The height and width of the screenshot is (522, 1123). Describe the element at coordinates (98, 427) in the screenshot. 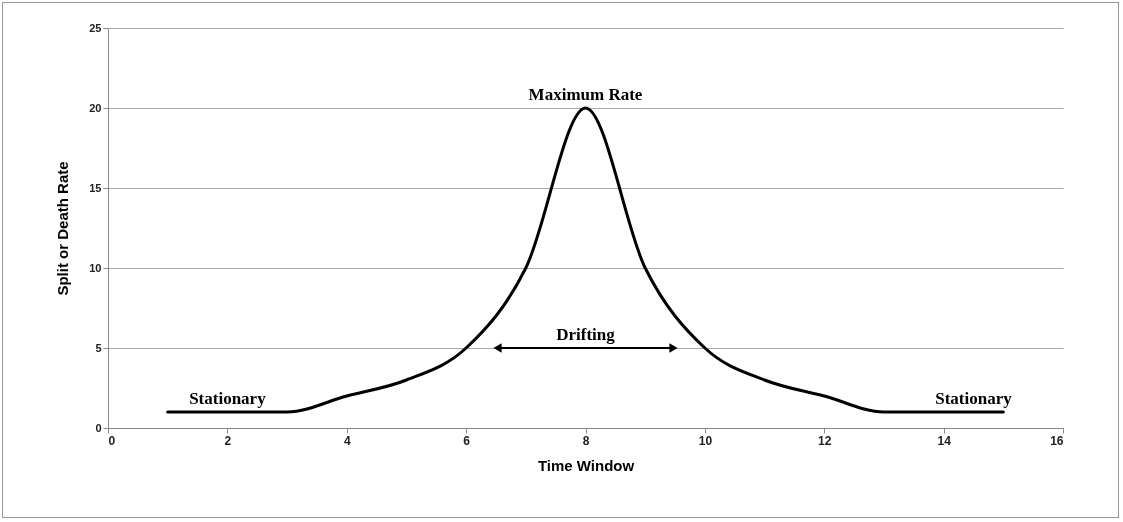

I see `y-tick-label: 0` at that location.